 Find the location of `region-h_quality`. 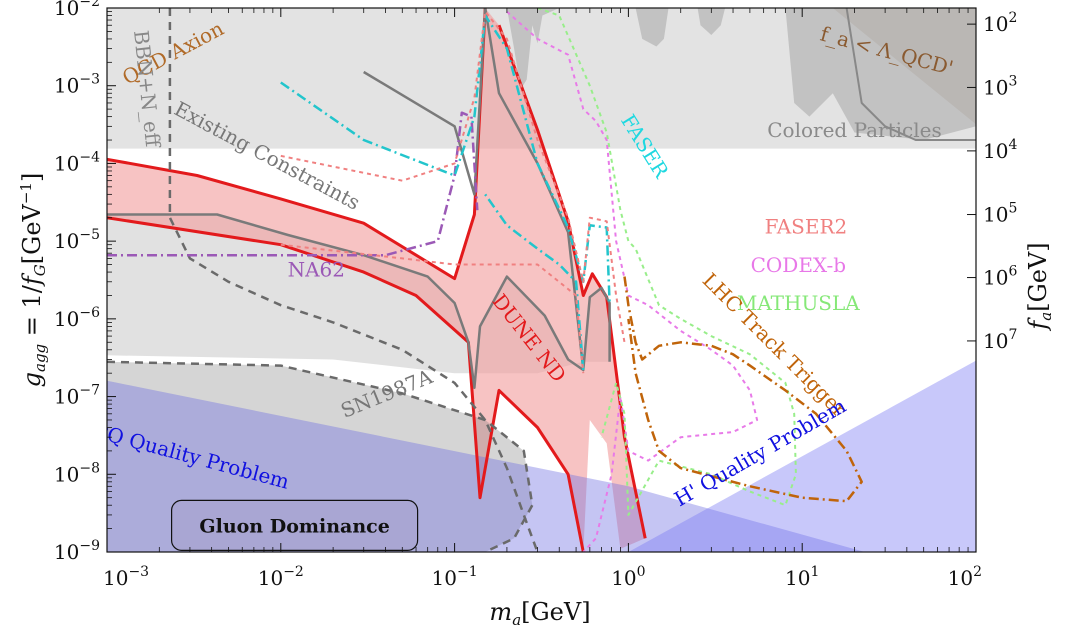

region-h_quality is located at coordinates (802, 456).